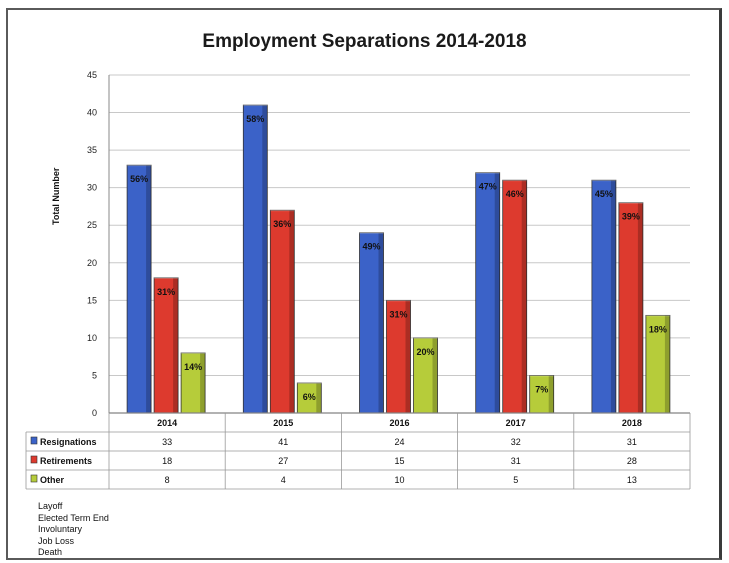 This screenshot has width=729, height=563. What do you see at coordinates (658, 329) in the screenshot?
I see `data-label: 18%` at bounding box center [658, 329].